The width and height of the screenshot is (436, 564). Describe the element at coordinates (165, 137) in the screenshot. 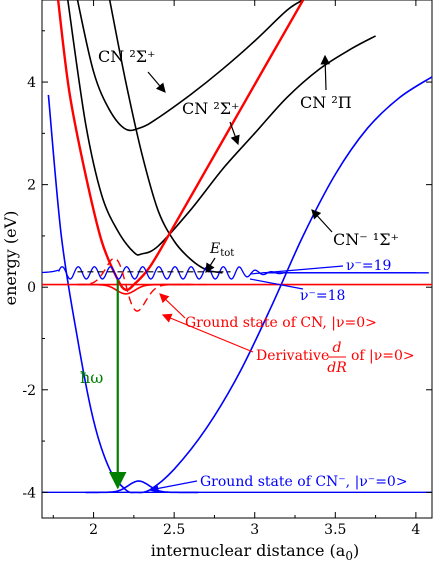

I see `series-cn_pi` at that location.